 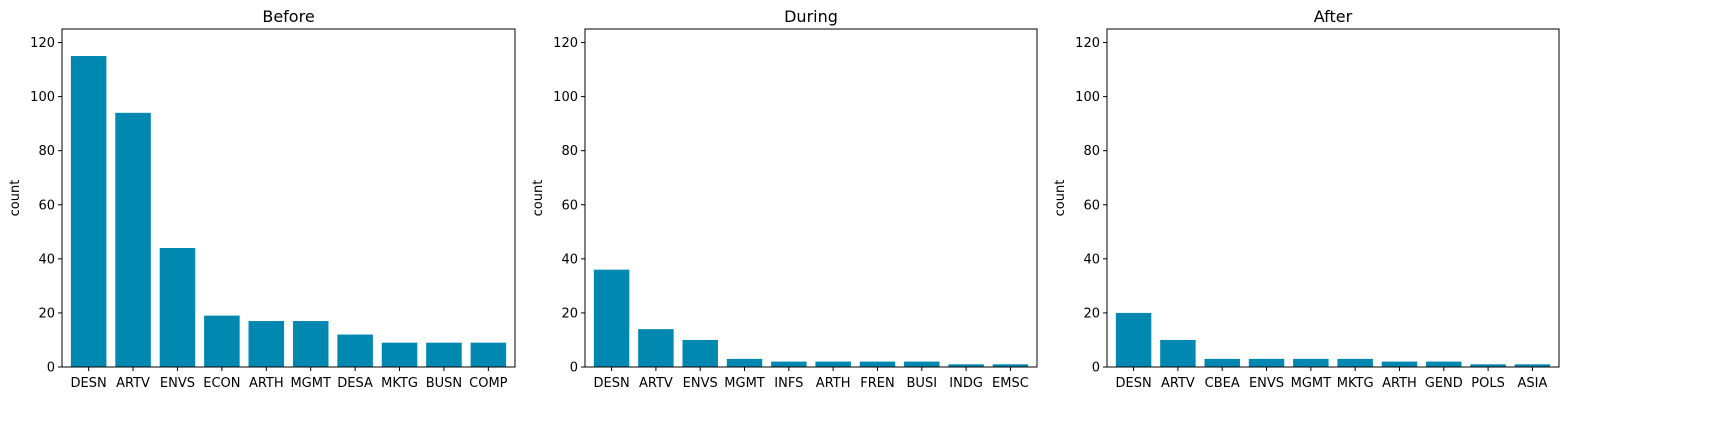 What do you see at coordinates (1444, 383) in the screenshot?
I see `x-tick-label: GEND` at bounding box center [1444, 383].